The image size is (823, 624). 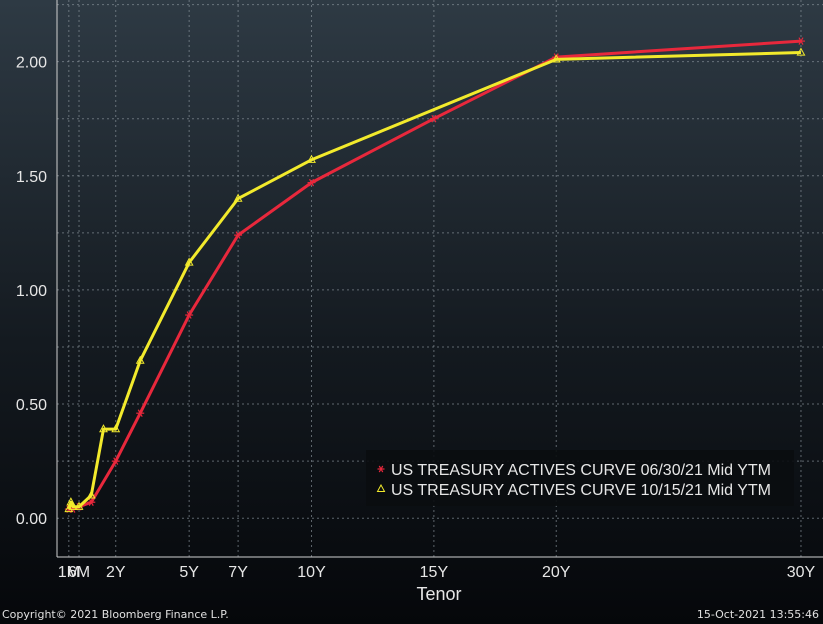 What do you see at coordinates (238, 572) in the screenshot?
I see `x-tick-label: 7Y` at bounding box center [238, 572].